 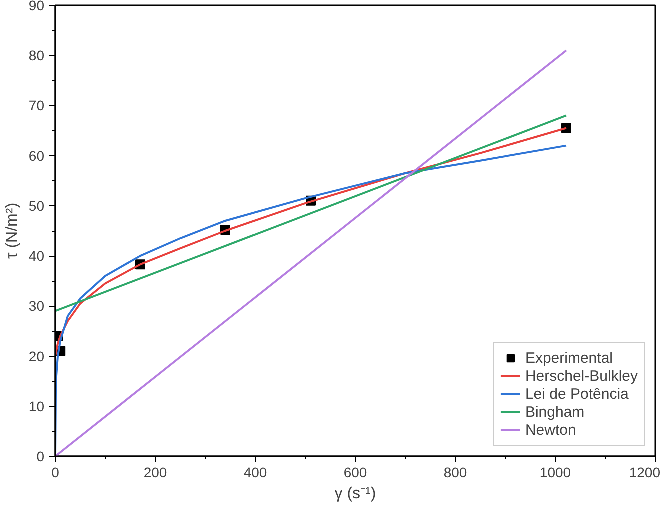 What do you see at coordinates (36, 206) in the screenshot?
I see `y-tick-label: 50` at bounding box center [36, 206].